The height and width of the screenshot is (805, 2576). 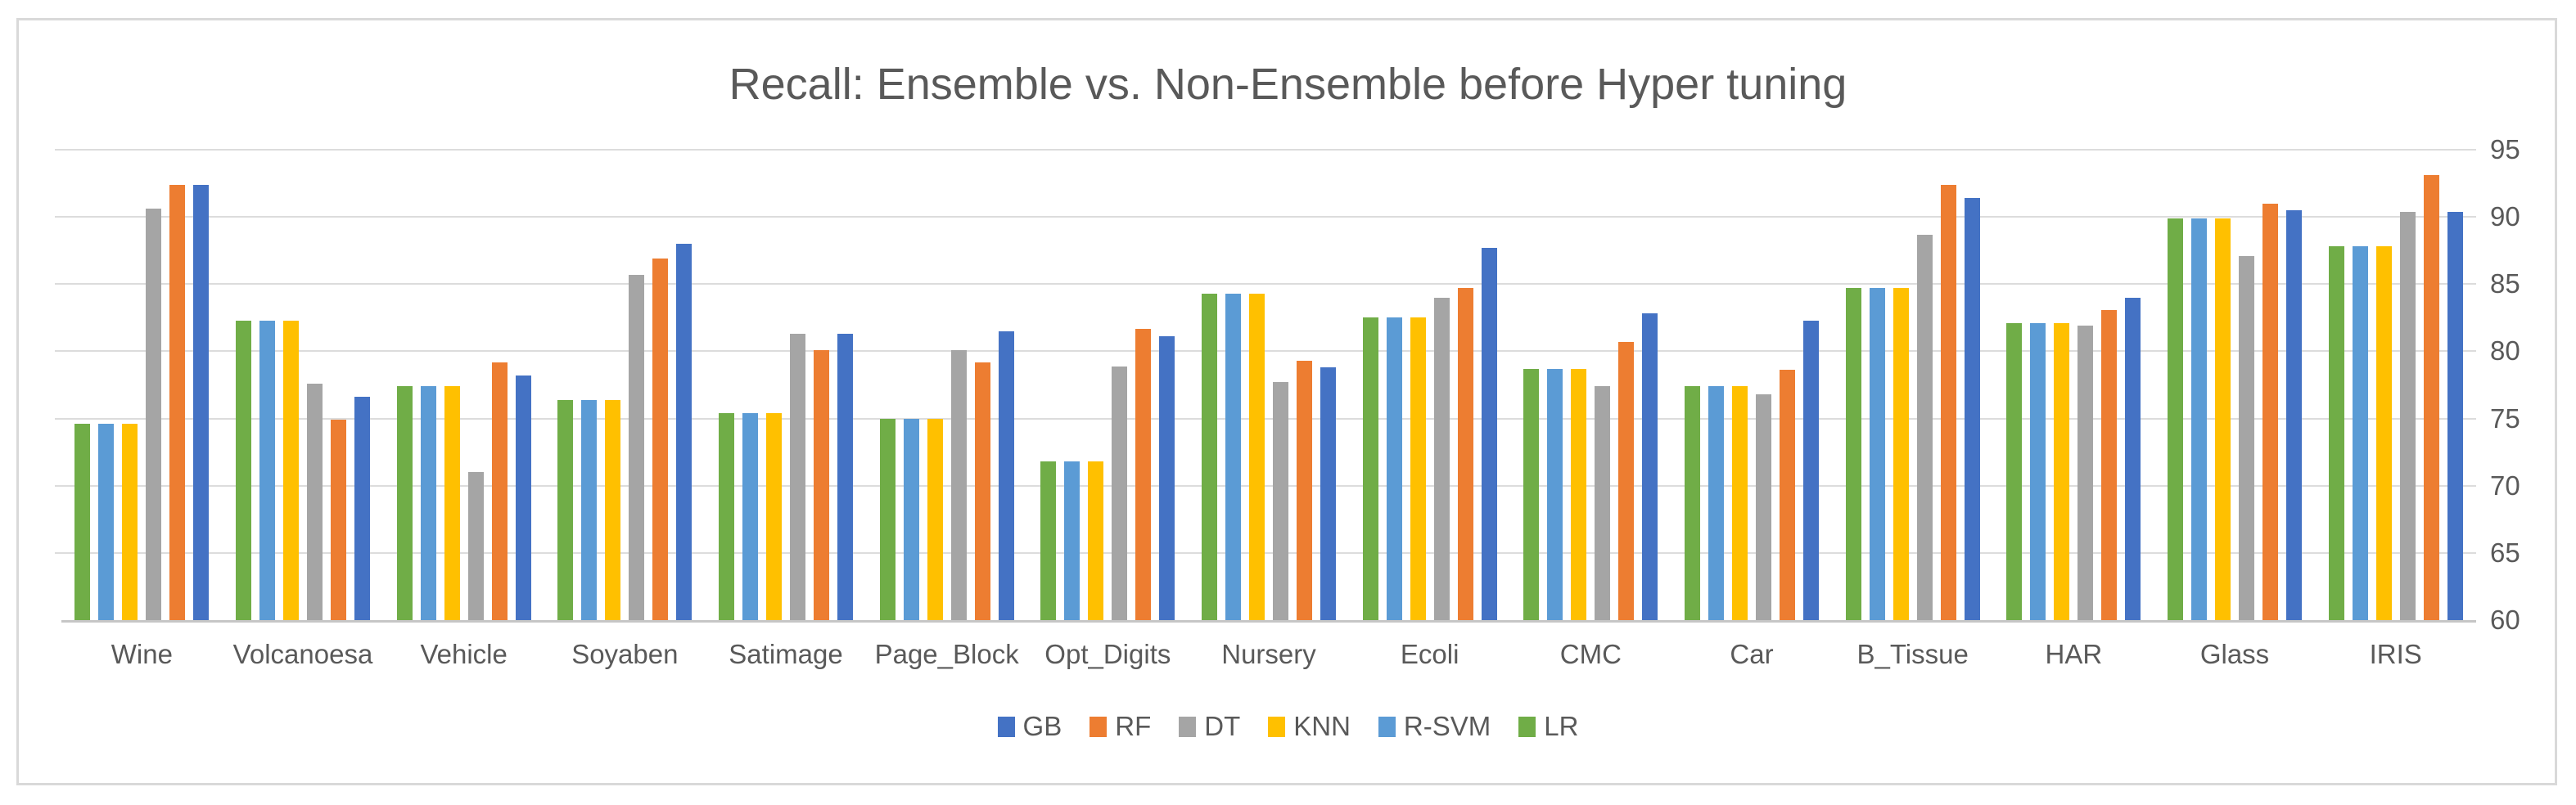 What do you see at coordinates (625, 654) in the screenshot?
I see `category-label-Soyaben: Soyaben` at bounding box center [625, 654].